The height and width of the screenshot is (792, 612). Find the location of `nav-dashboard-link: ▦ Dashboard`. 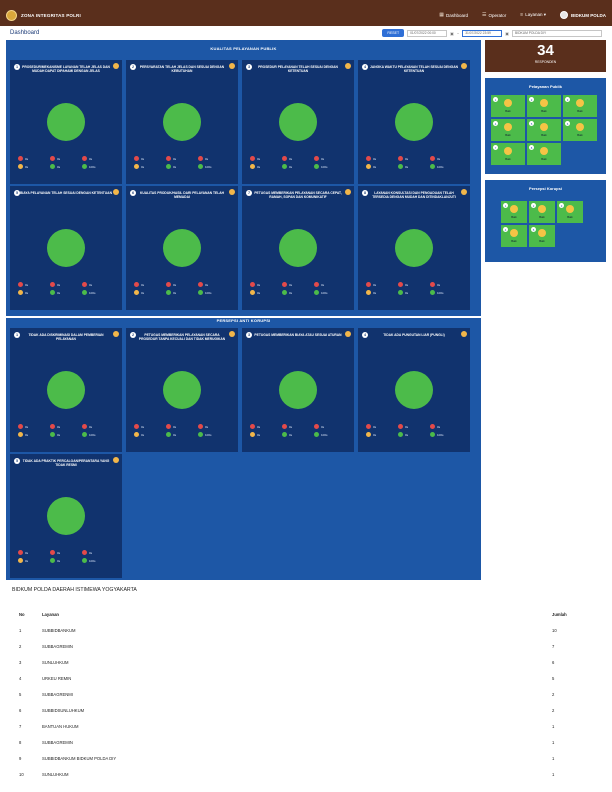

nav-dashboard-link: ▦ Dashboard is located at coordinates (453, 15).